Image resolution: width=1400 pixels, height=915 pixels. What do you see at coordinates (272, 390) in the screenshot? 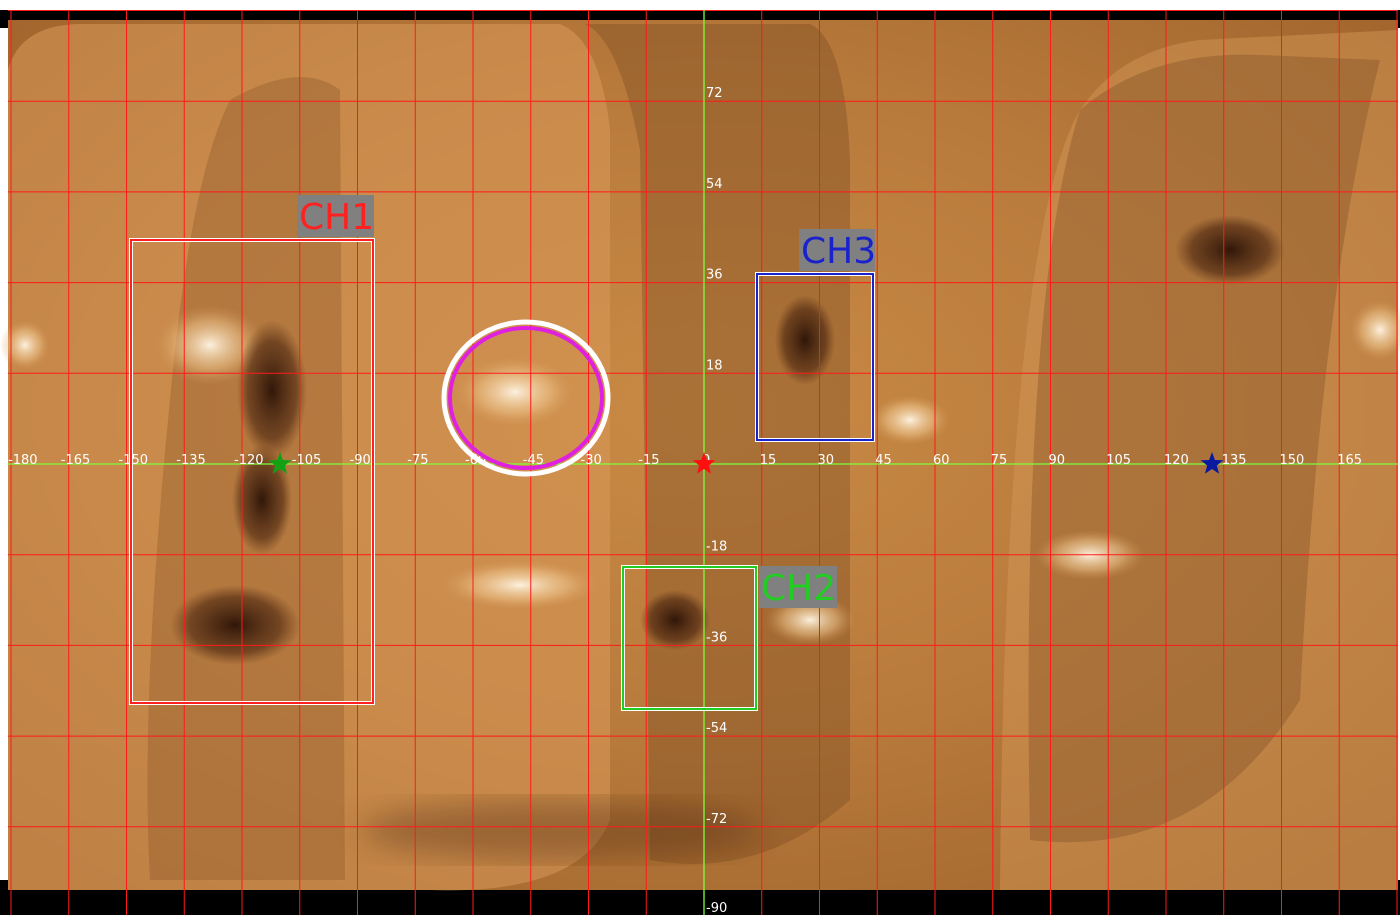
I see `dark-hole-ch1-upper` at bounding box center [272, 390].